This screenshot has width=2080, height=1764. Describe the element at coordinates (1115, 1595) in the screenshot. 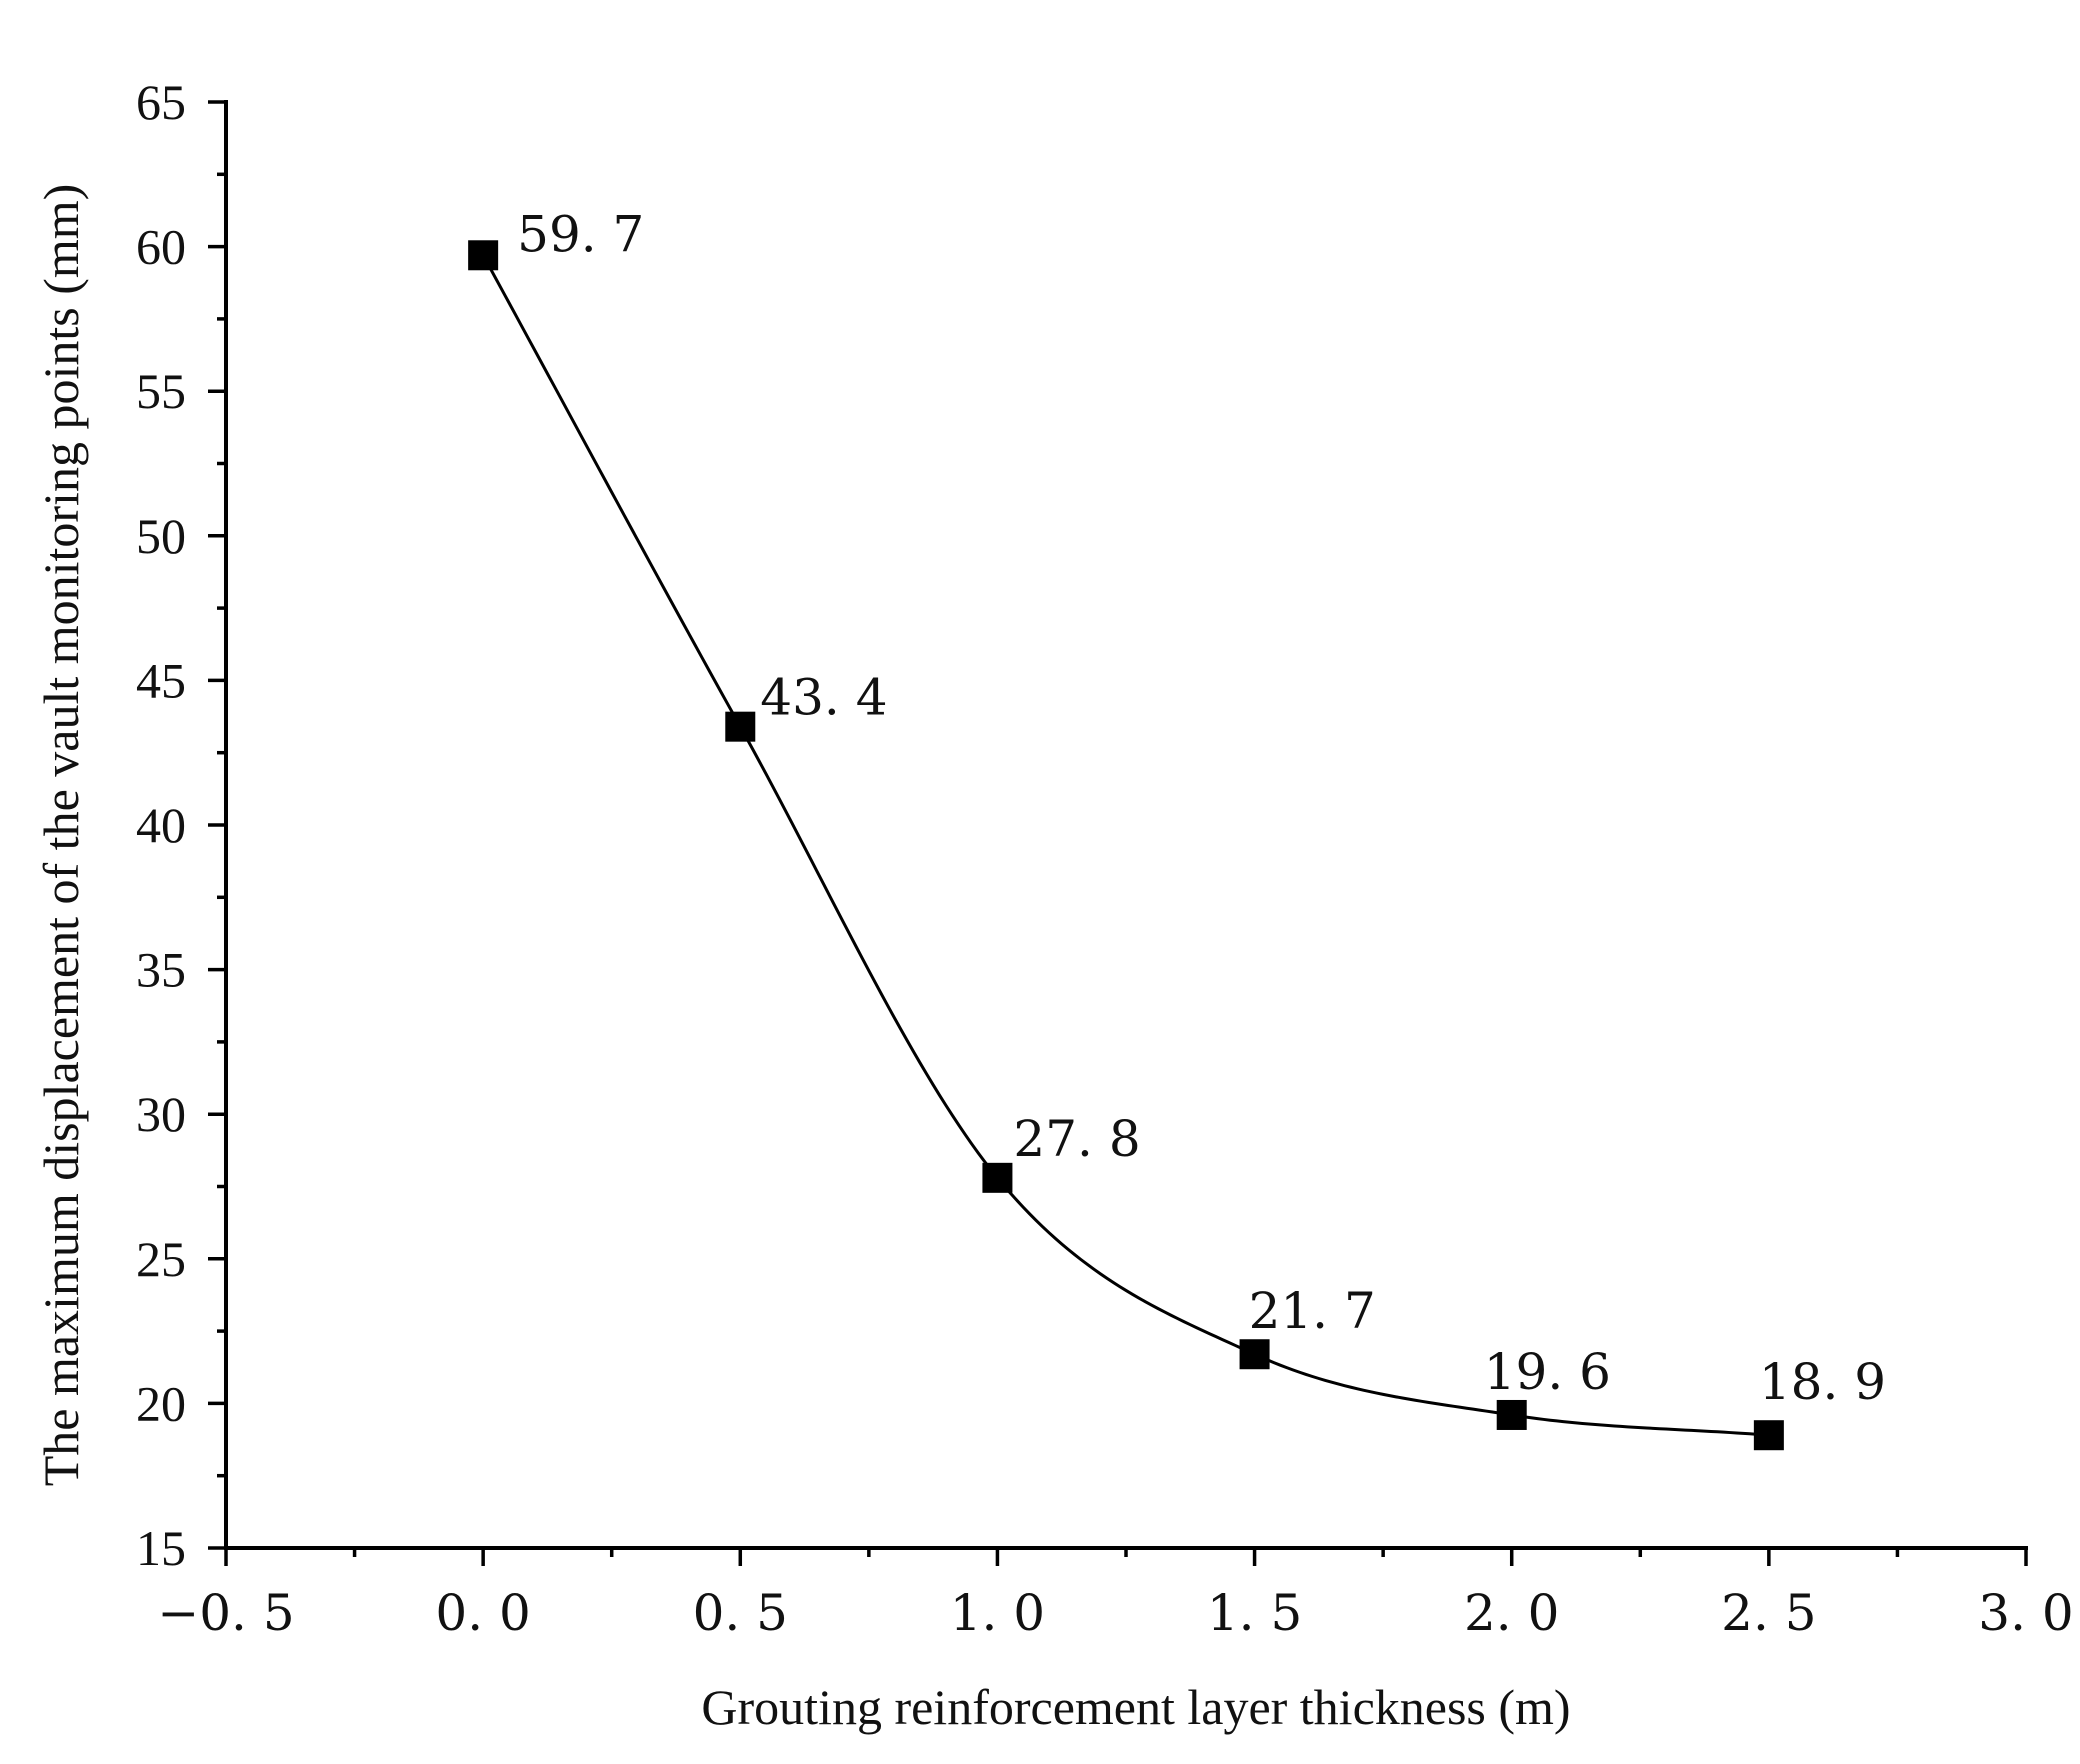

I see `x-ticks: −0. 5 0. 0 0. 5 1. 0 1. 5 2. 0 2. 5 3. 0` at that location.